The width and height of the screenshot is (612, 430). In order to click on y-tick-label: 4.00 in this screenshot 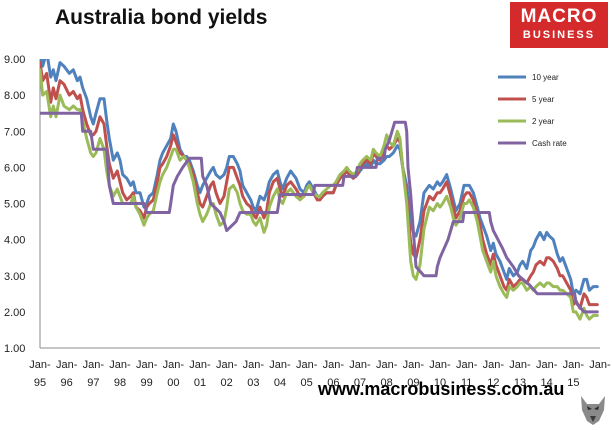, I will do `click(14, 241)`.